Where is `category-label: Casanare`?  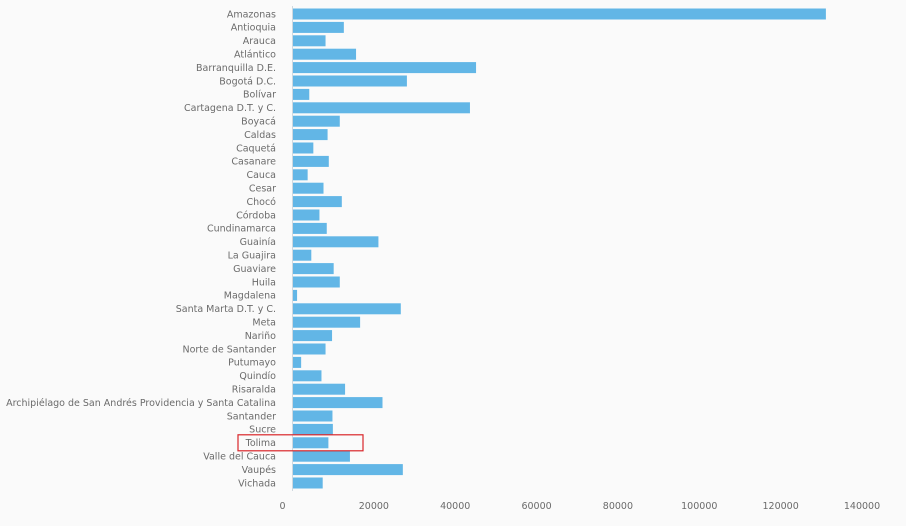
category-label: Casanare is located at coordinates (253, 162).